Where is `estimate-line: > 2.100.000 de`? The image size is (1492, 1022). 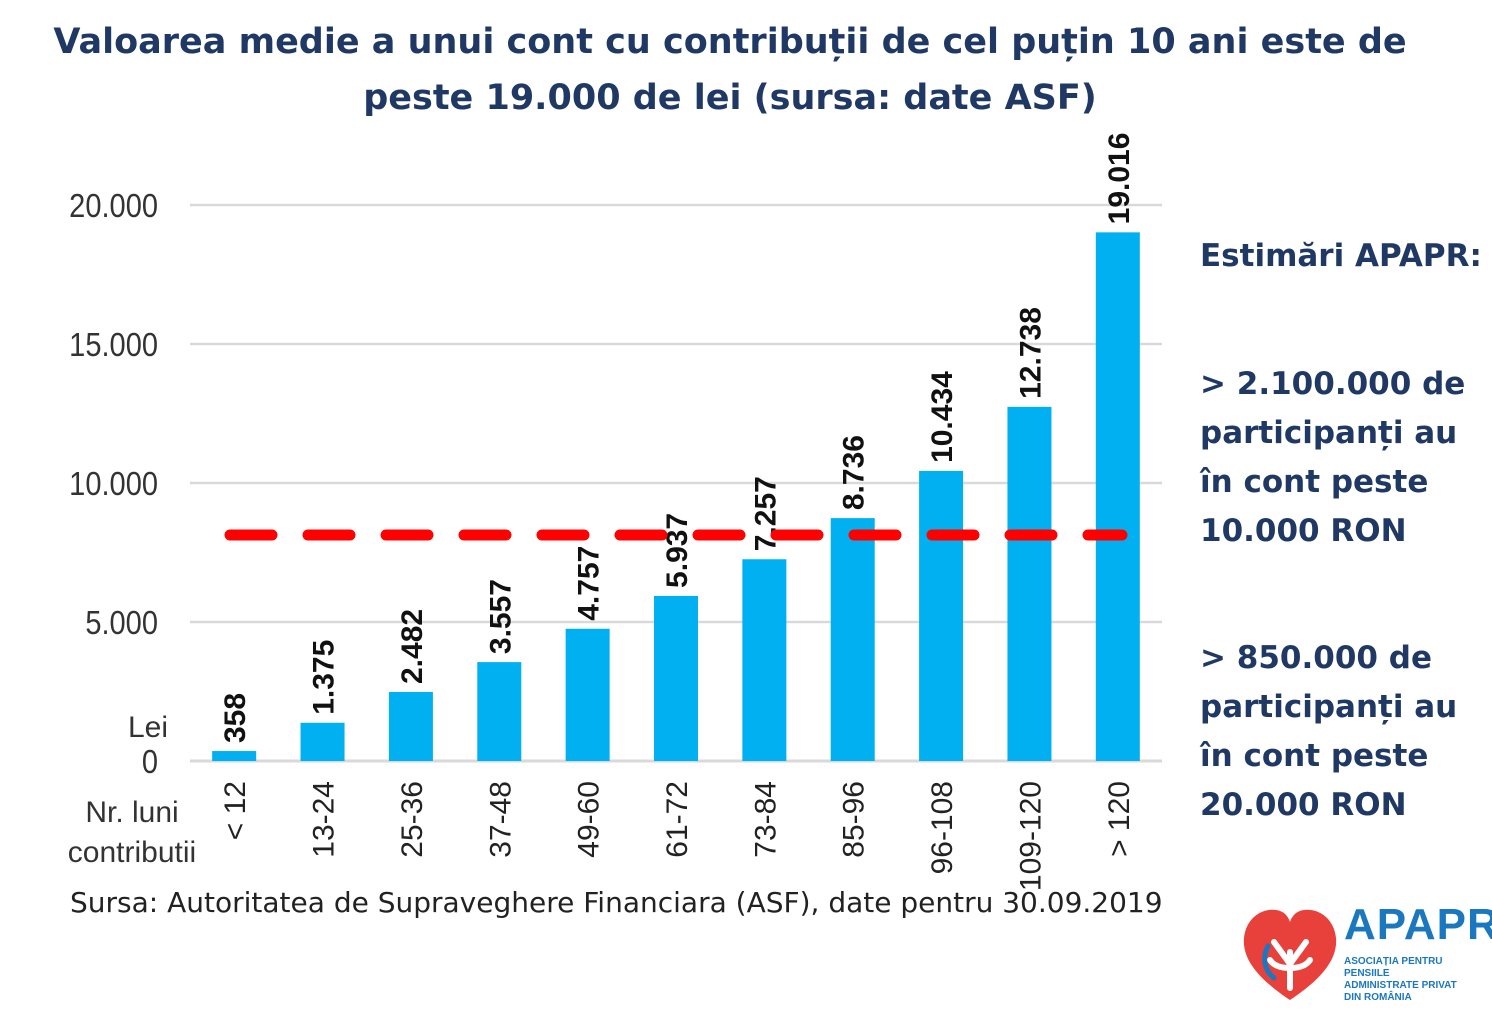 estimate-line: > 2.100.000 de is located at coordinates (1333, 384).